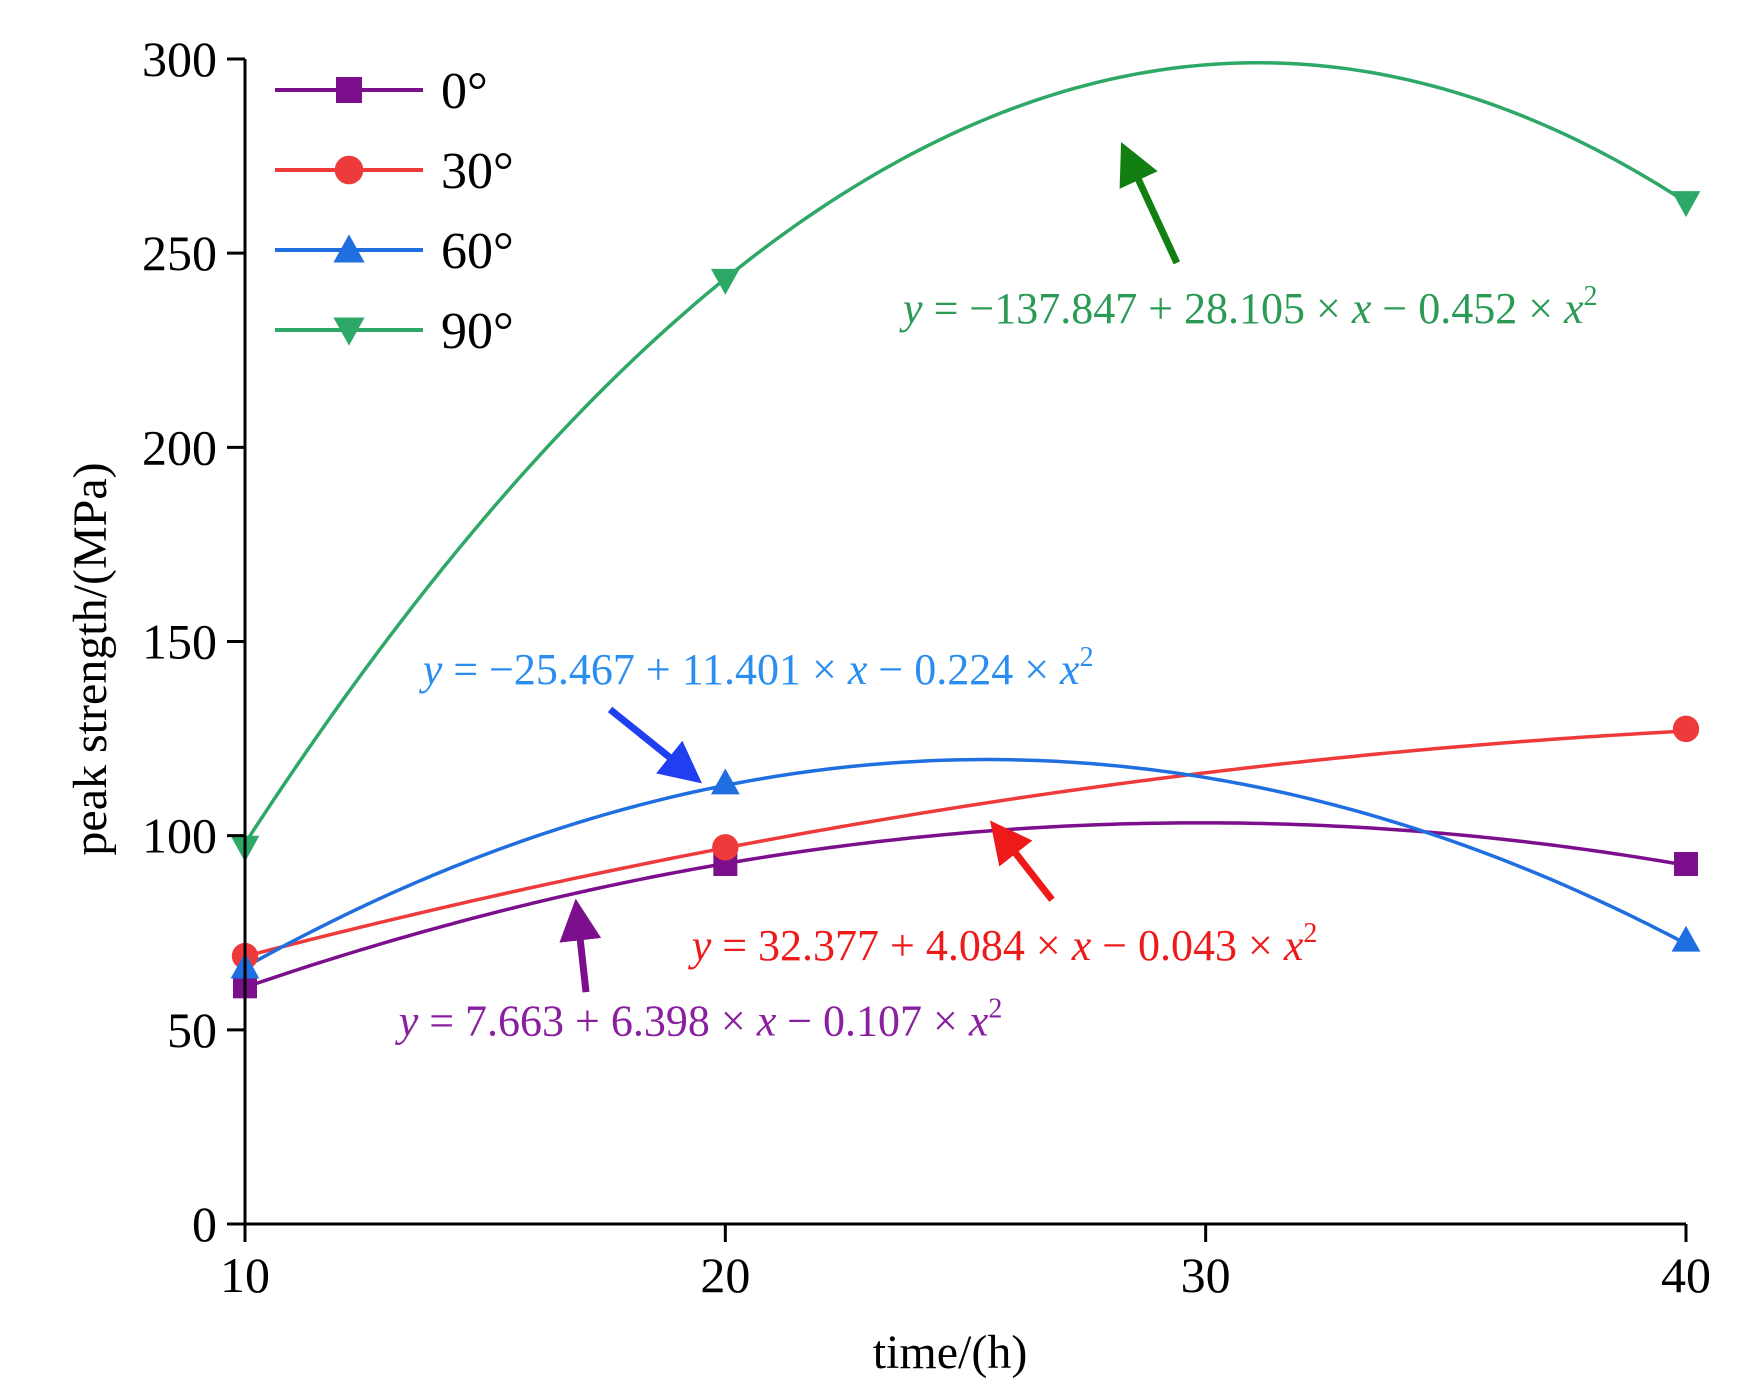  I want to click on x-tick-label: 20, so click(725, 1275).